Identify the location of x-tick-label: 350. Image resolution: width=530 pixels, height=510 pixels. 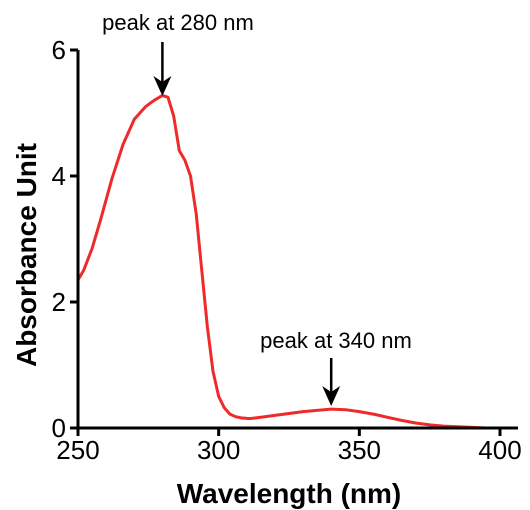
(359, 450).